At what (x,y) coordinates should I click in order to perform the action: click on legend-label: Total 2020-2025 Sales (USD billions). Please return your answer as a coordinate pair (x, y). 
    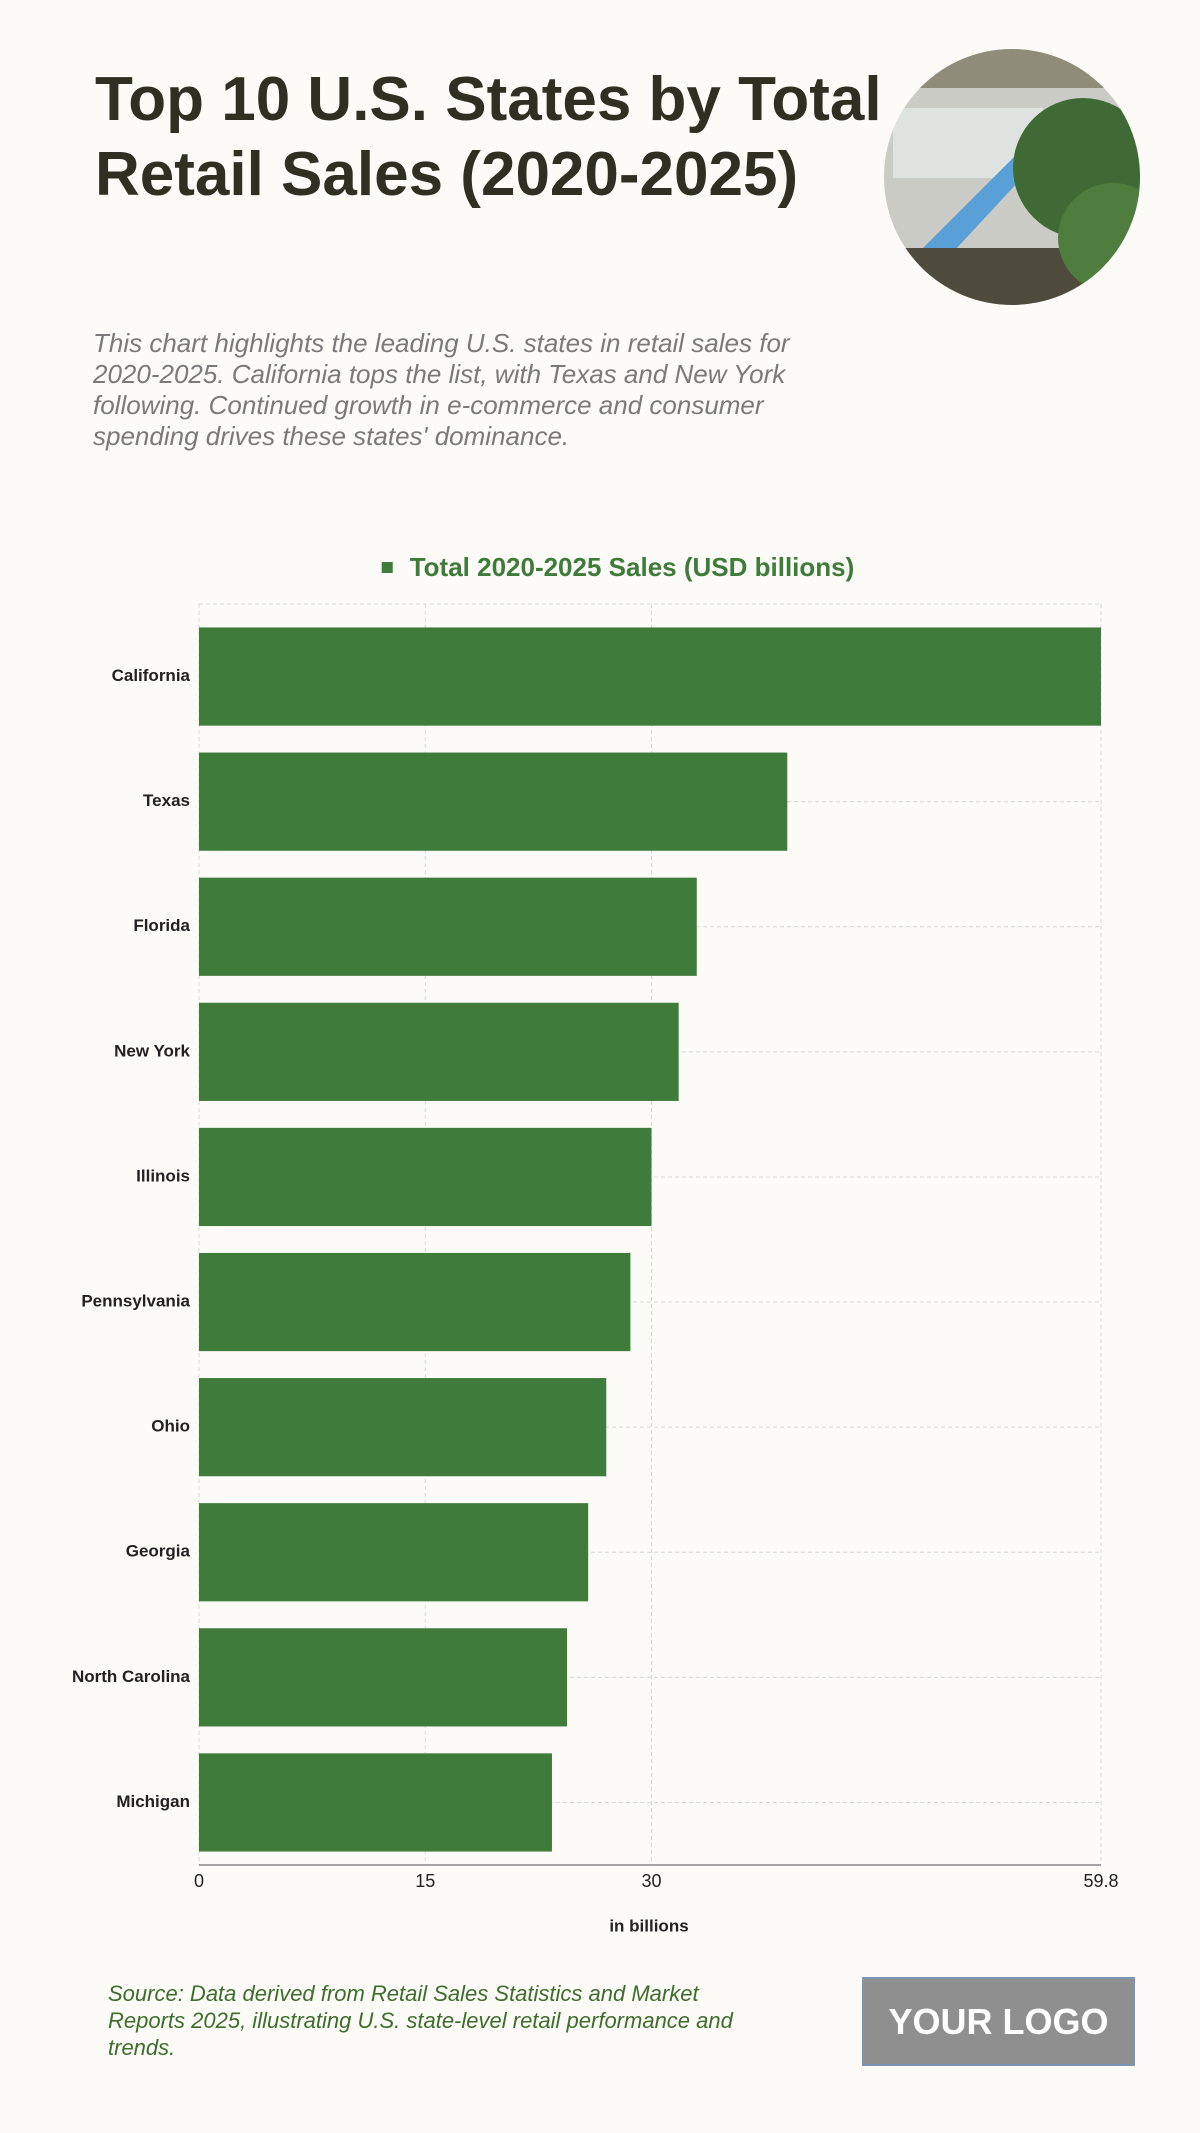
    Looking at the image, I should click on (632, 567).